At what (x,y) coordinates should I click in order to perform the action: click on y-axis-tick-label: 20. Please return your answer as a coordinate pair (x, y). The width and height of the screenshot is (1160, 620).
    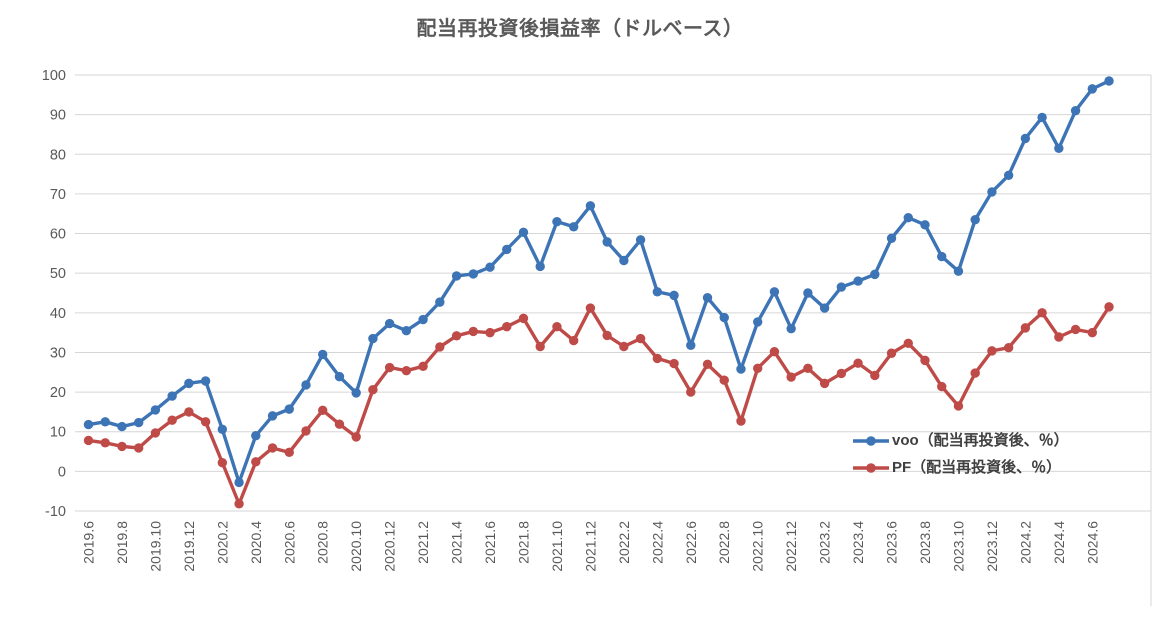
    Looking at the image, I should click on (58, 393).